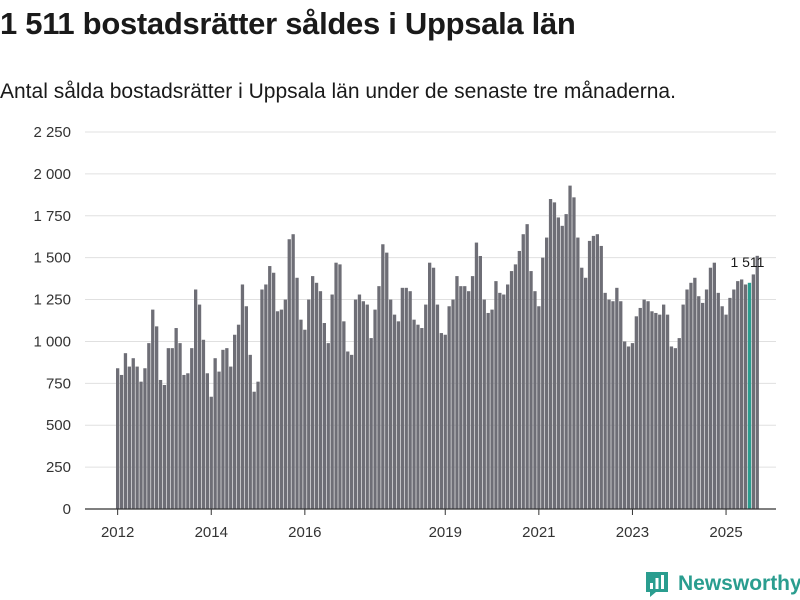 This screenshot has height=600, width=800. What do you see at coordinates (739, 583) in the screenshot?
I see `newsworthy-logo-text: Newsworthy` at bounding box center [739, 583].